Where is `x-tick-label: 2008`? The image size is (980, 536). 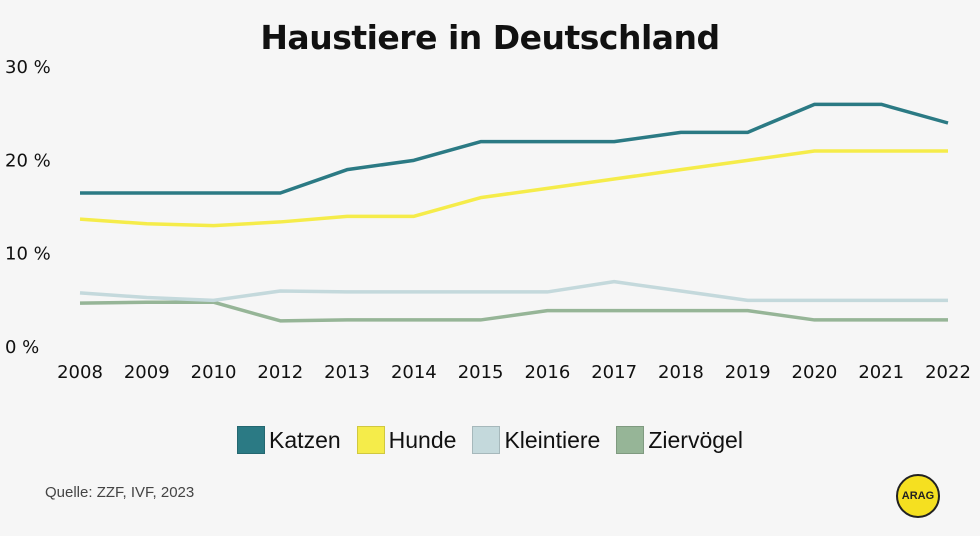
x-tick-label: 2008 is located at coordinates (80, 372).